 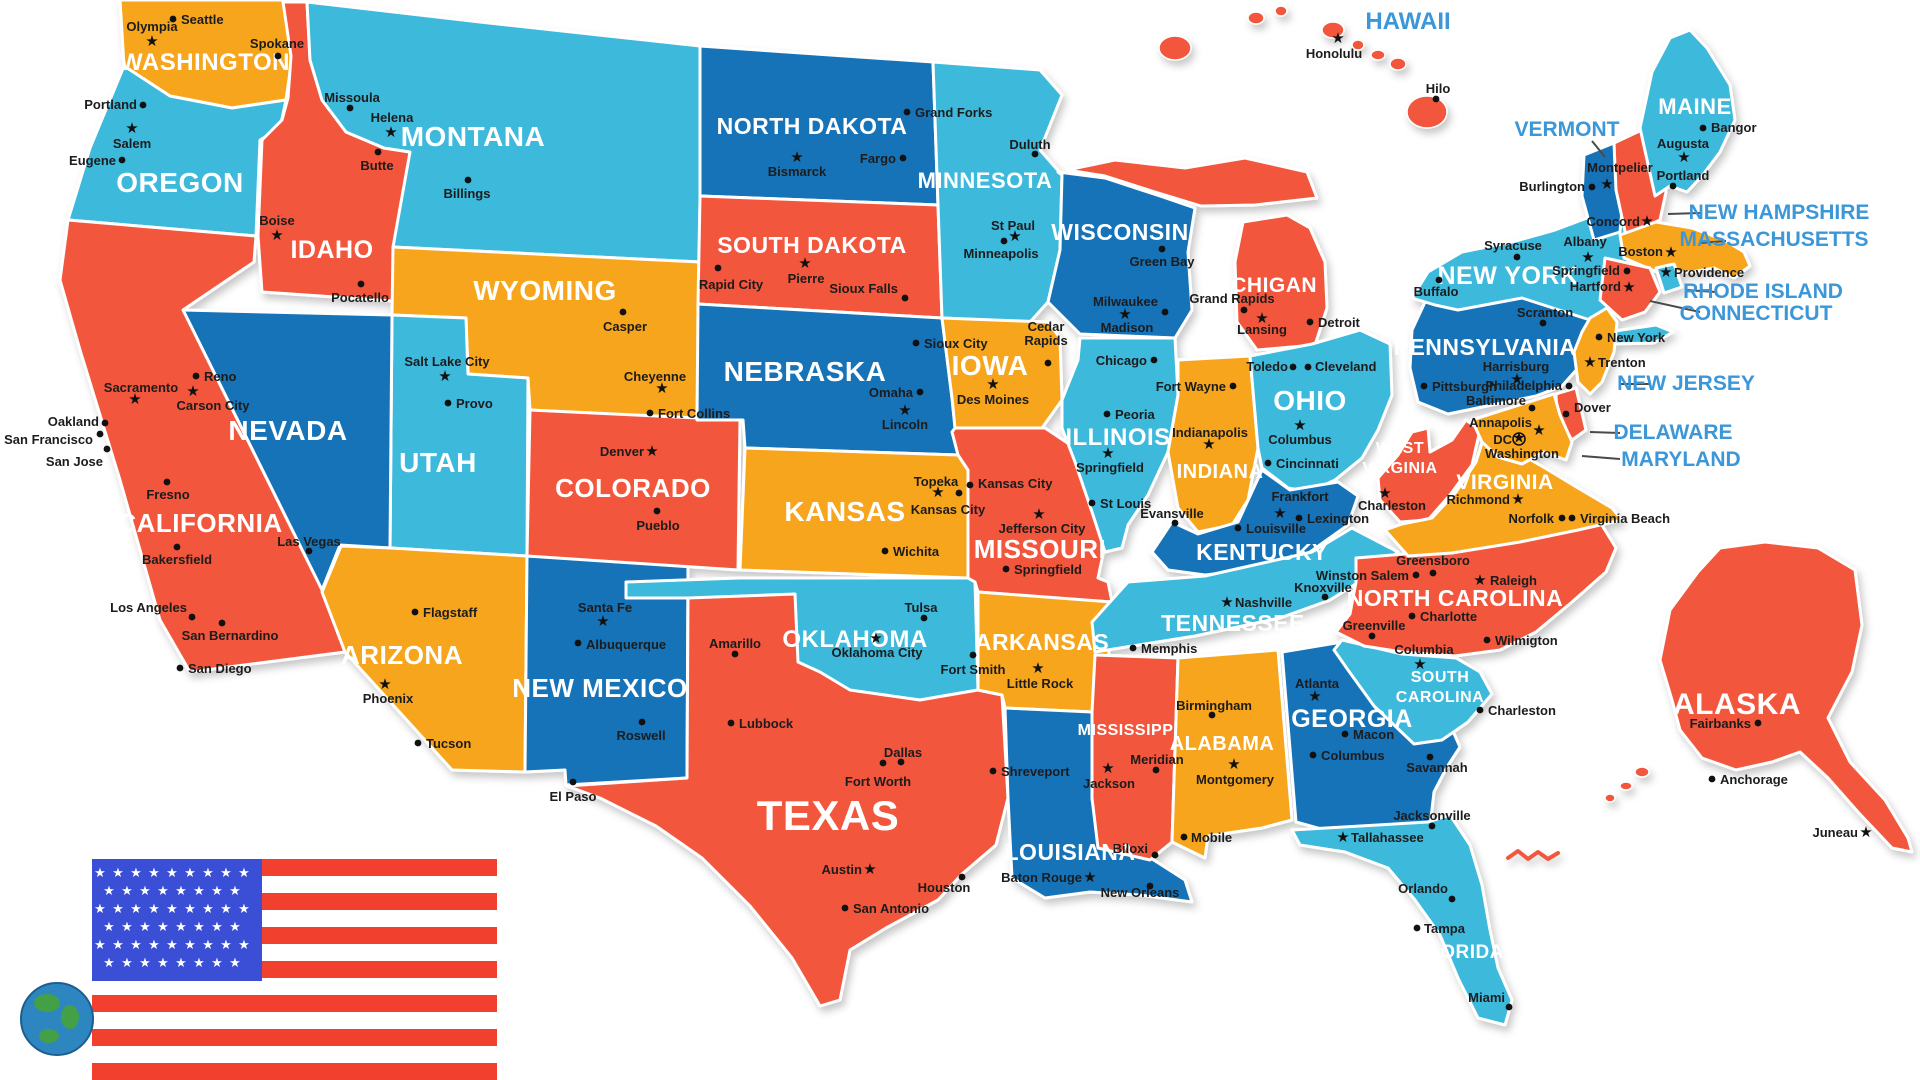 I want to click on island-hawaii, so click(x=1256, y=18).